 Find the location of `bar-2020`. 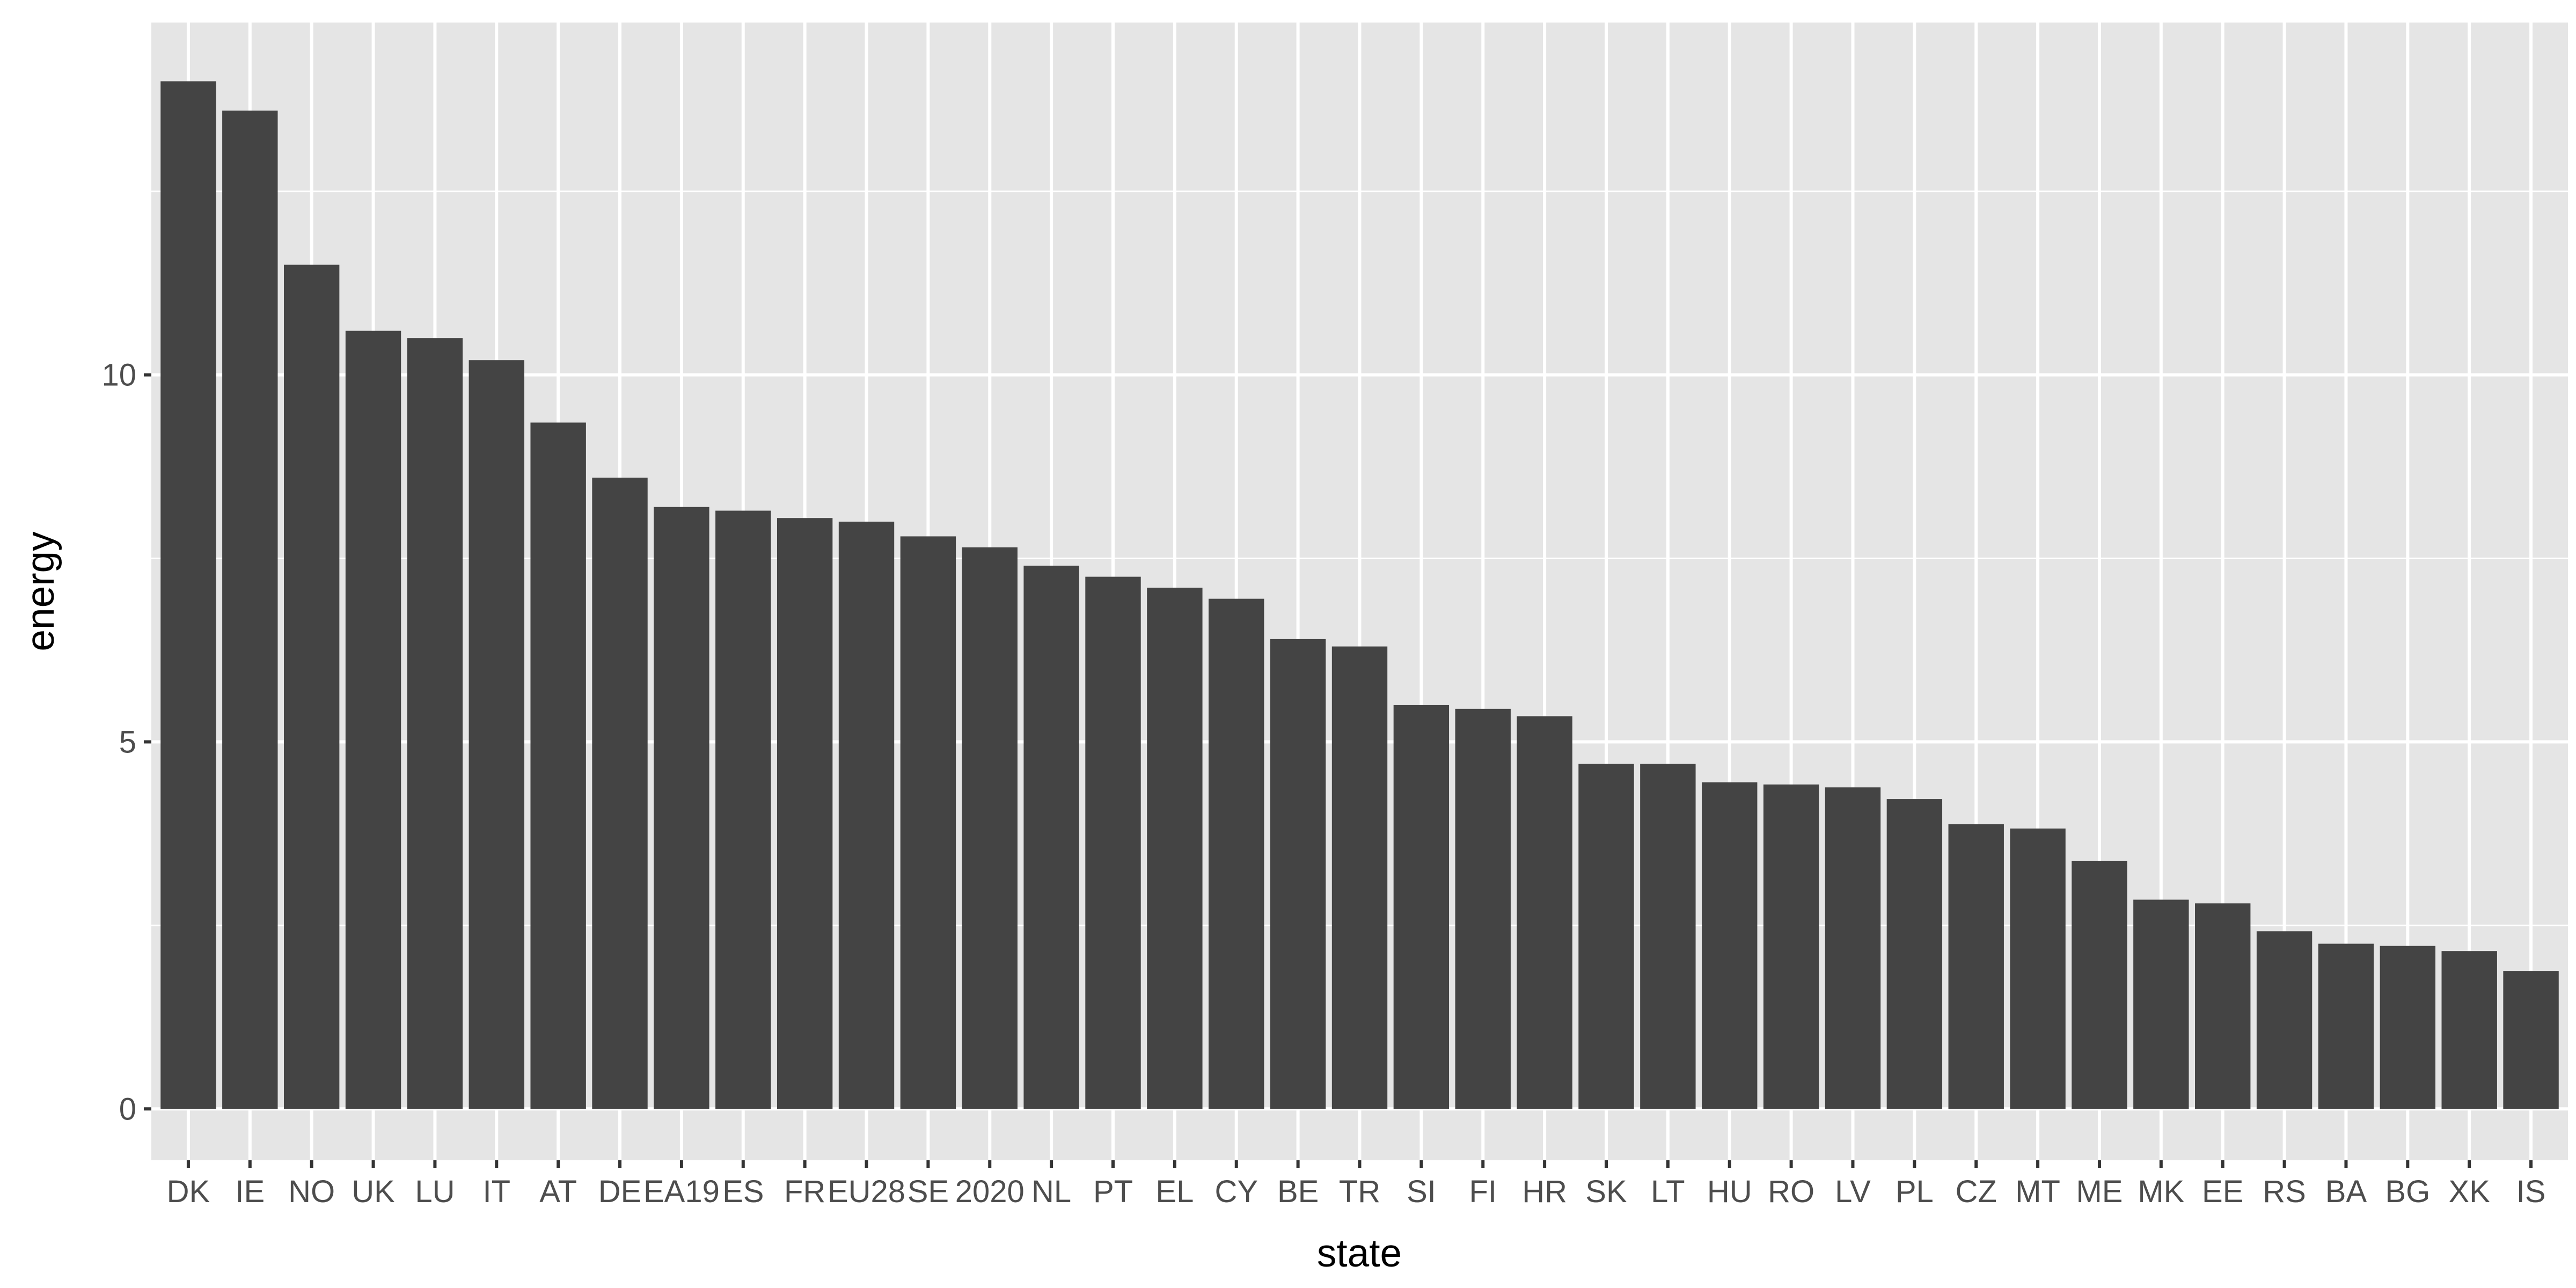

bar-2020 is located at coordinates (990, 828).